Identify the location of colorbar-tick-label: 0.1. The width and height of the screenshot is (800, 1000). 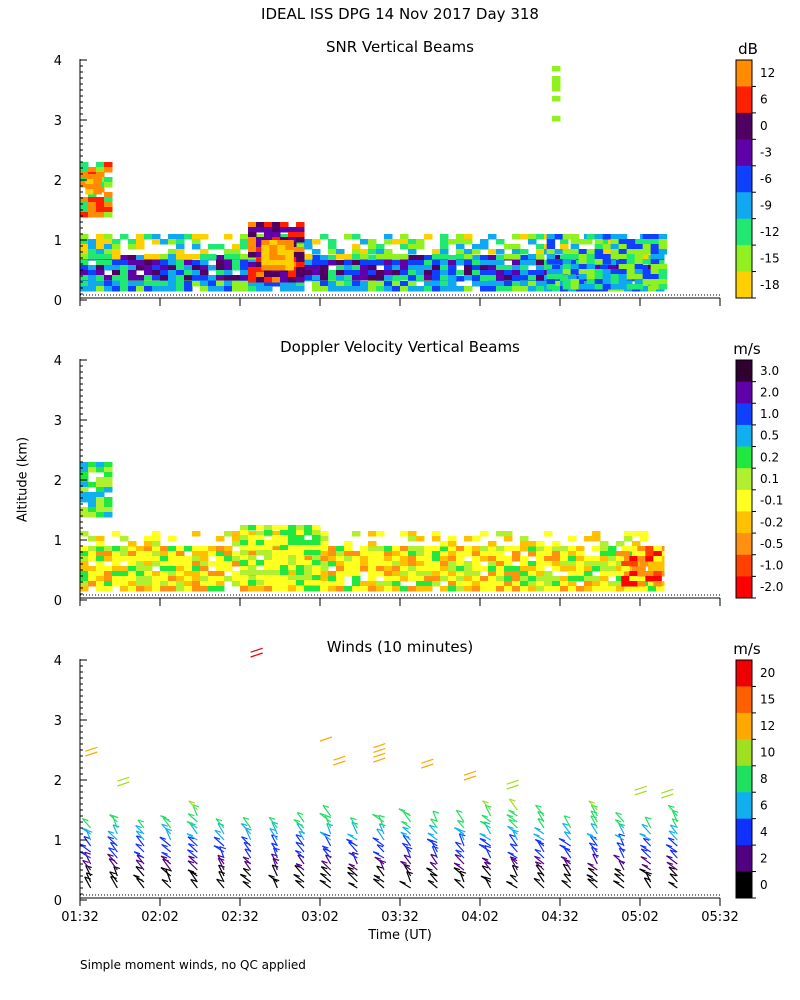
(769, 479).